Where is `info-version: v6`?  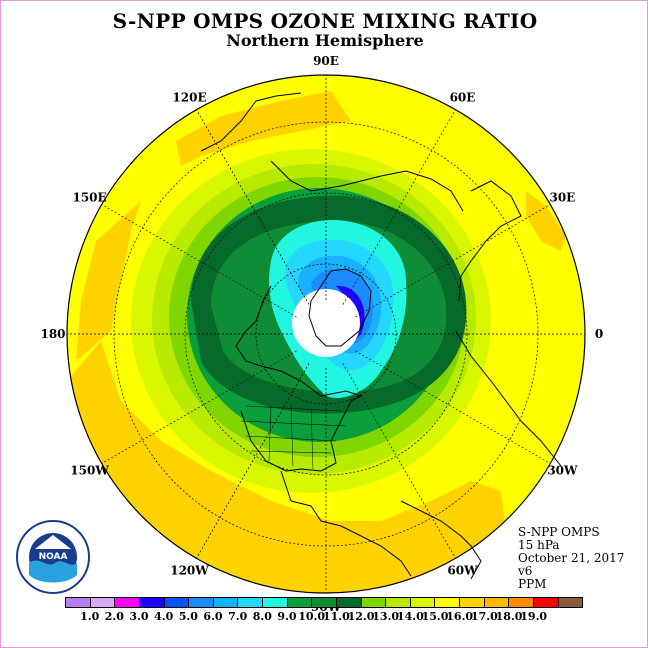
info-version: v6 is located at coordinates (525, 571).